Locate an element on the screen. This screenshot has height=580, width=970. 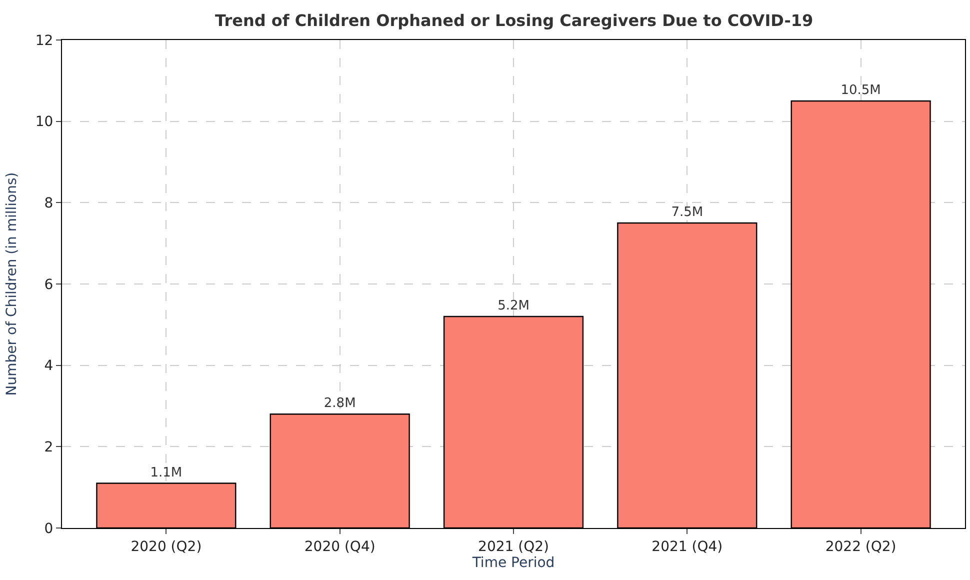
data-label: 10.5M is located at coordinates (860, 90).